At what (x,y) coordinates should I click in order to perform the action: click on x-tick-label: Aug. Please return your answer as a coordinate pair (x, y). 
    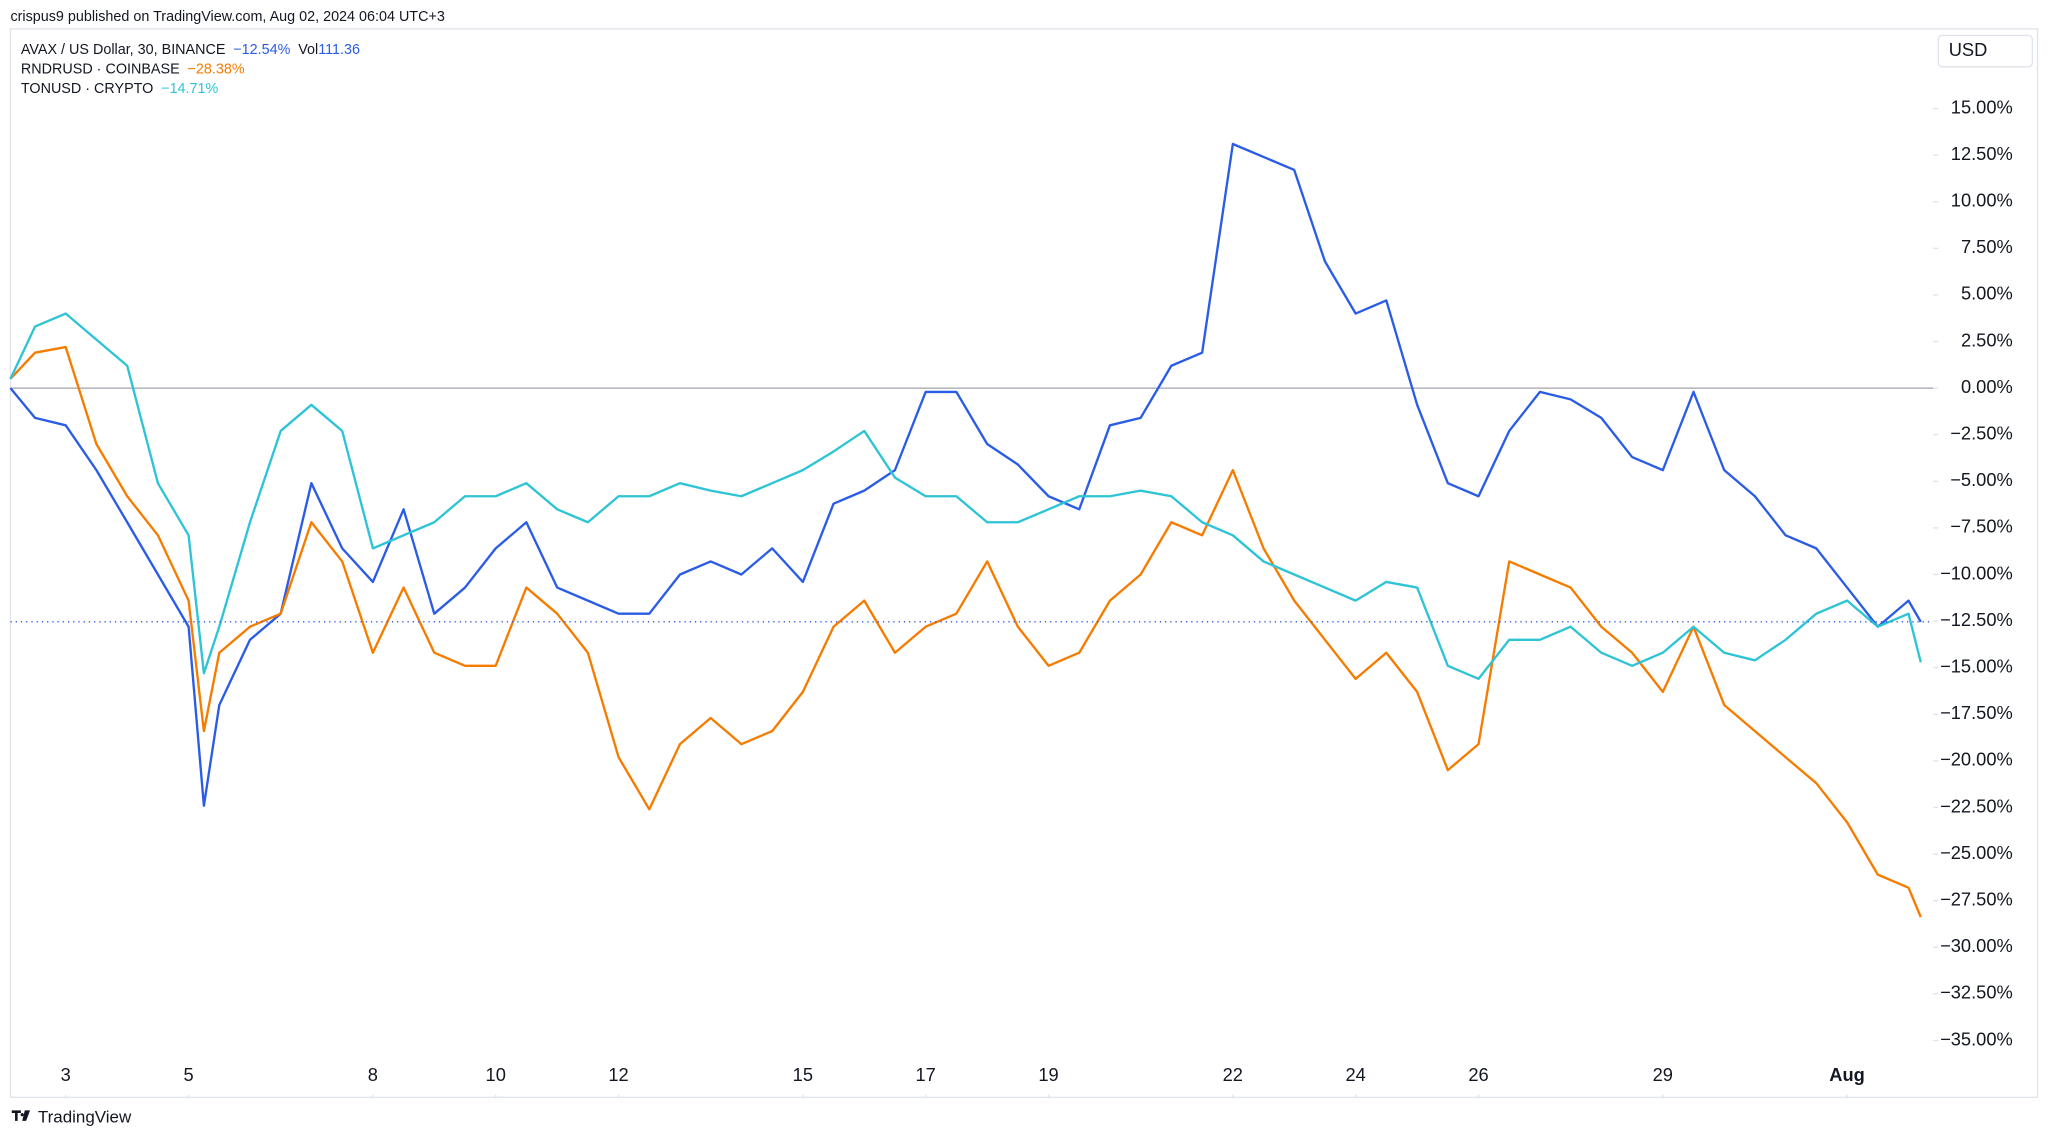
    Looking at the image, I should click on (1847, 1074).